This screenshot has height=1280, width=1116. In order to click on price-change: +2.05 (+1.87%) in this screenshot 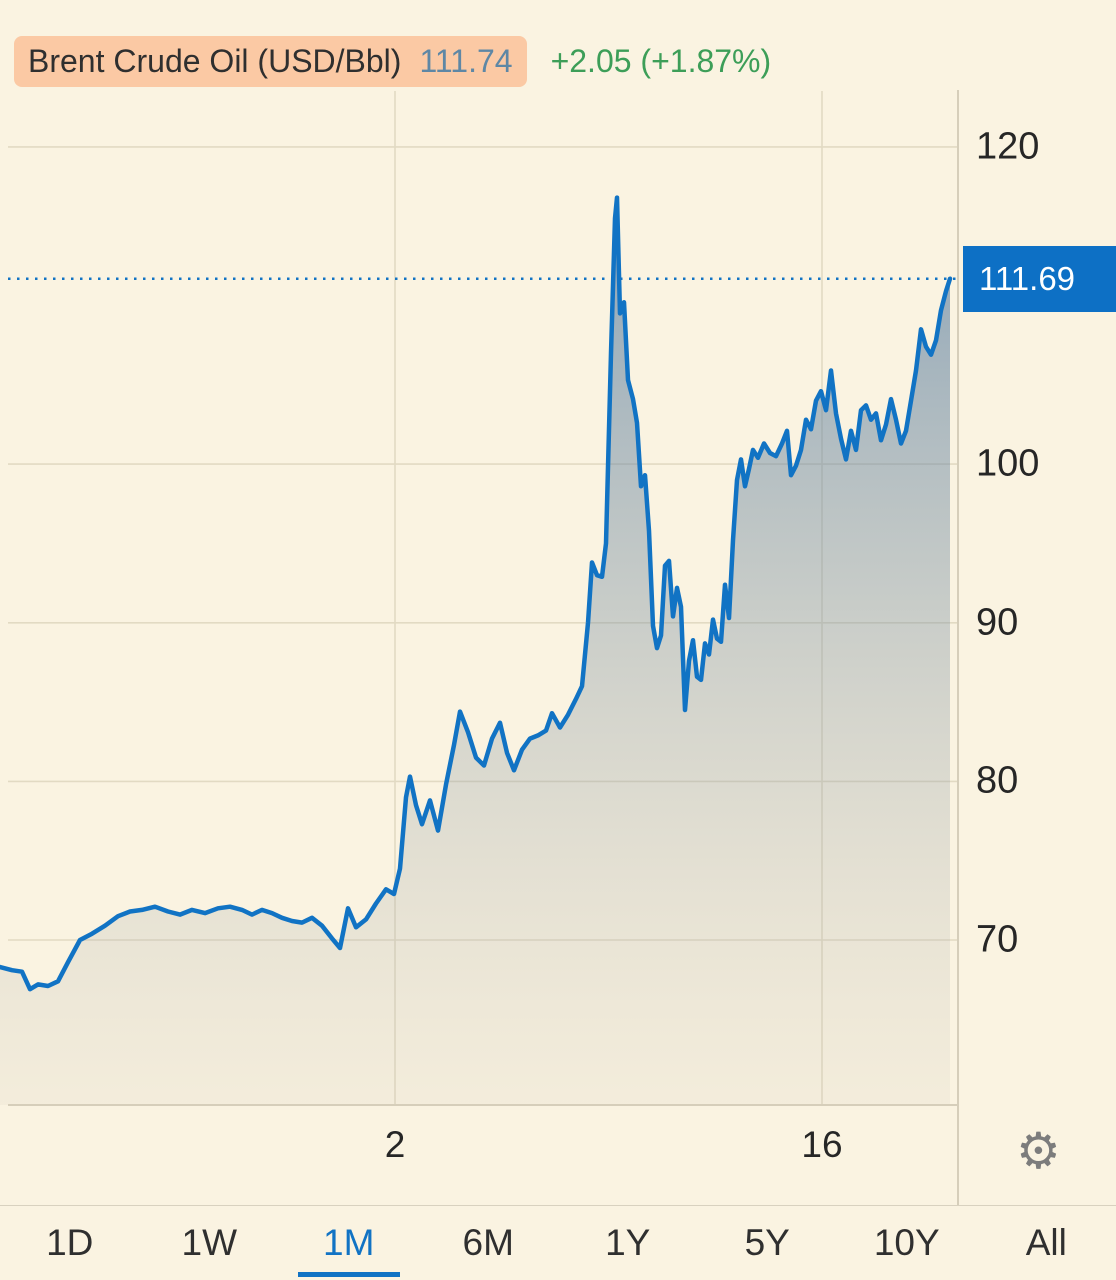, I will do `click(661, 61)`.